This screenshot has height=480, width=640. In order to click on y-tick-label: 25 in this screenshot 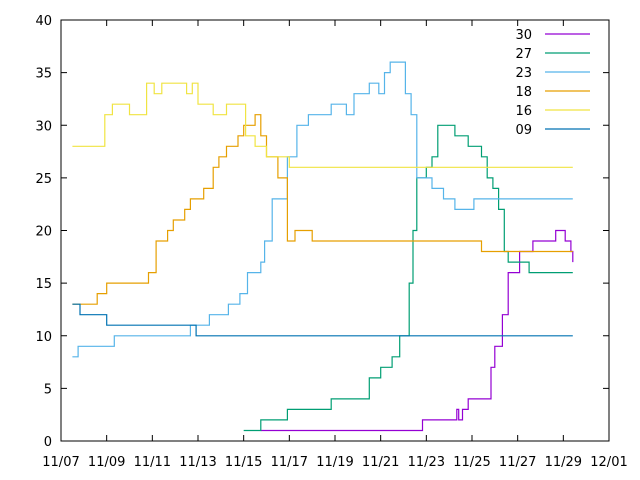, I will do `click(43, 179)`.